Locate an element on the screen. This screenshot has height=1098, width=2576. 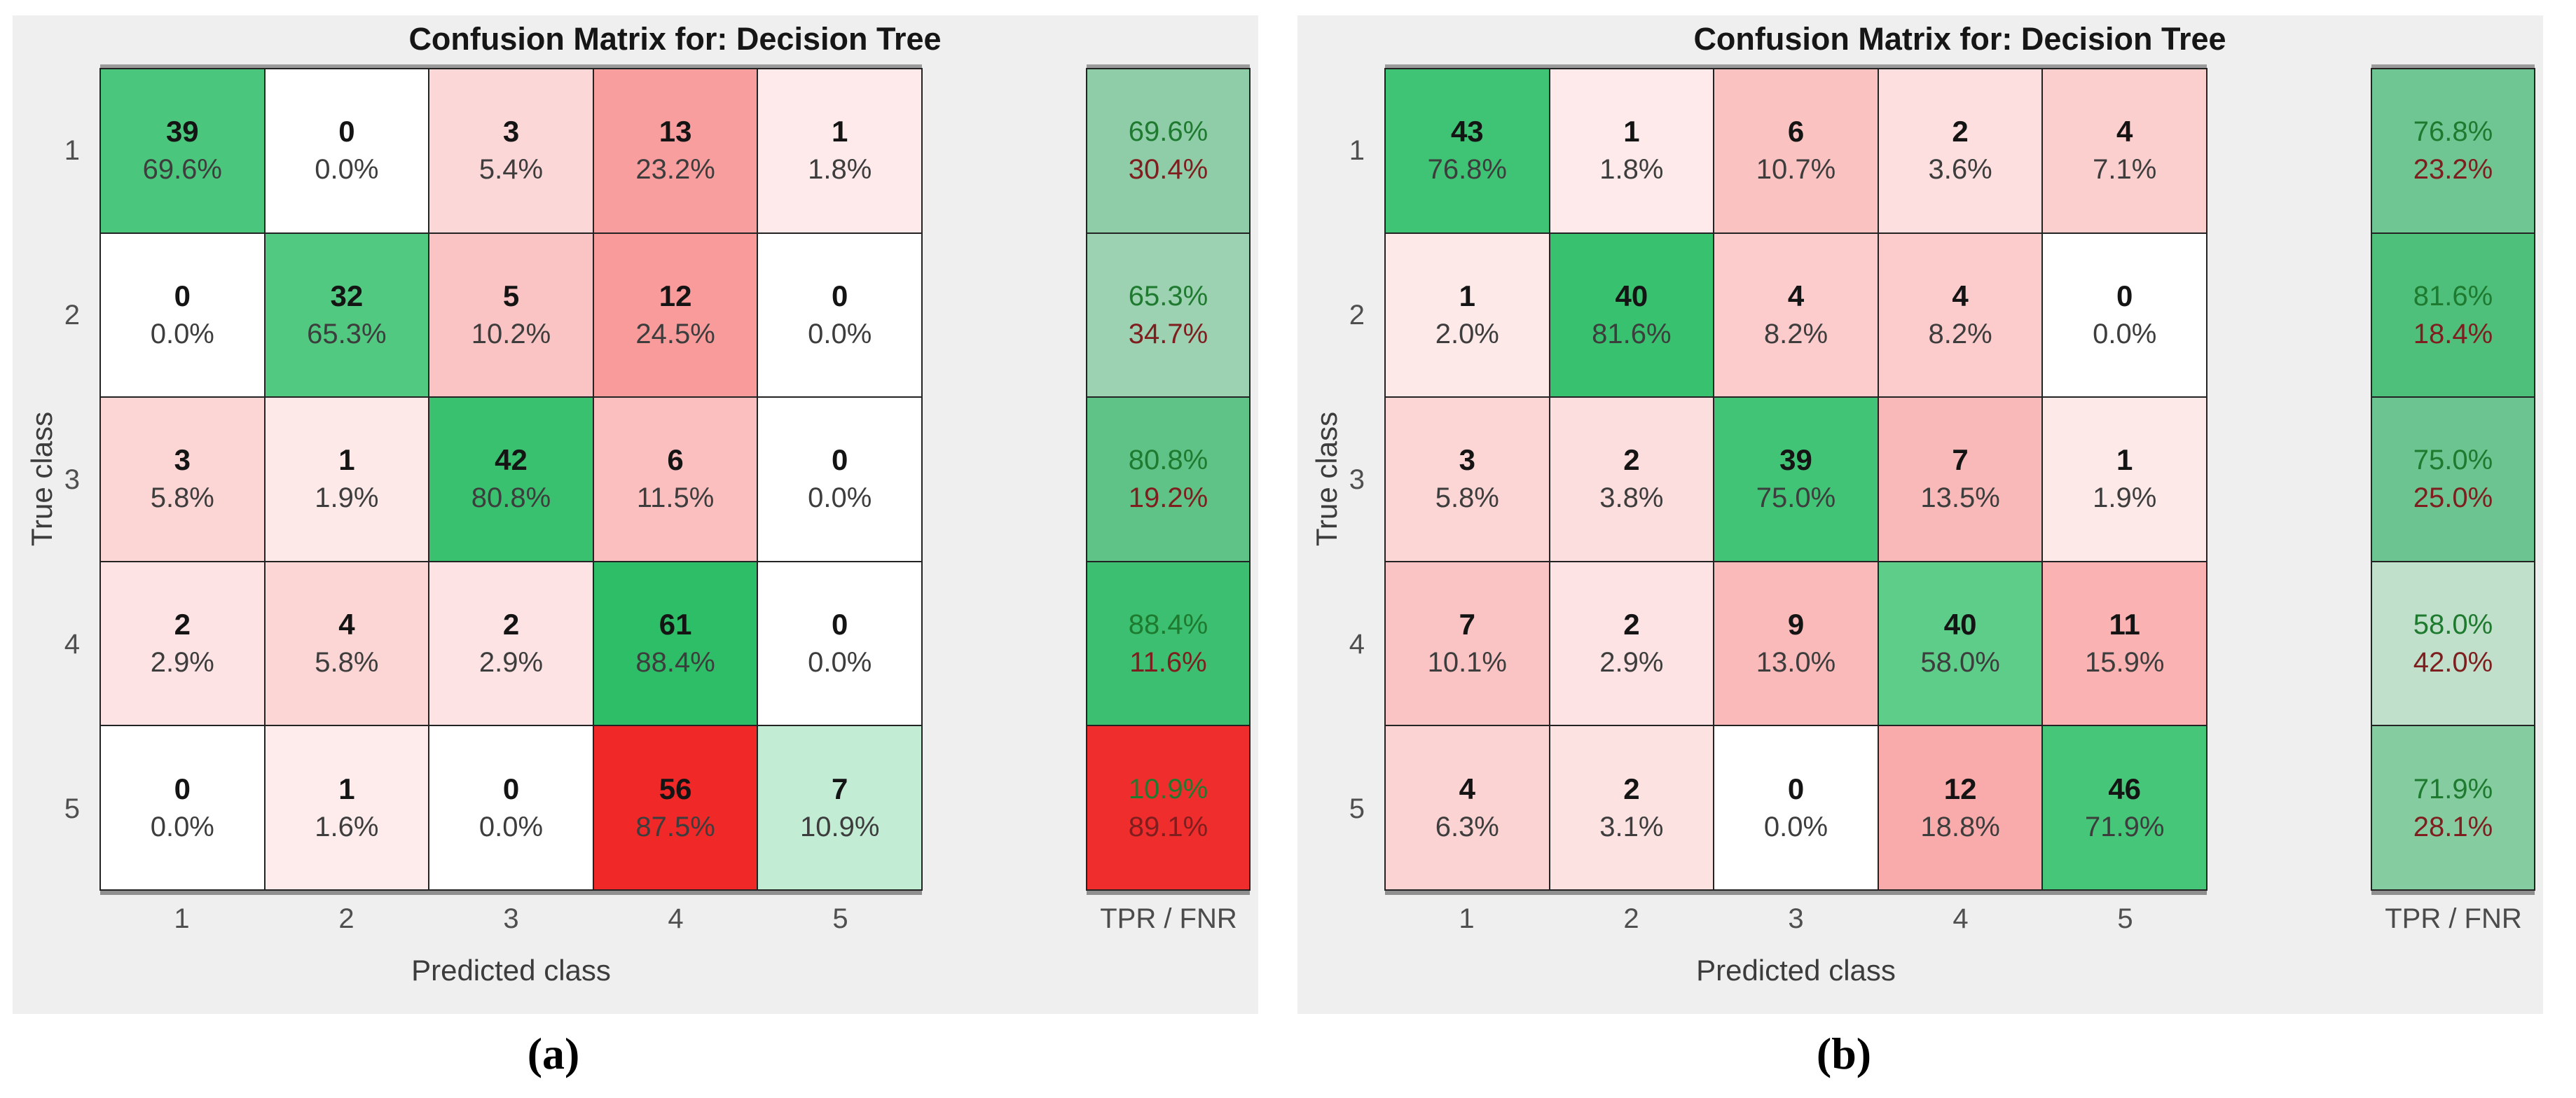
tpr-value: 81.6% is located at coordinates (2453, 296).